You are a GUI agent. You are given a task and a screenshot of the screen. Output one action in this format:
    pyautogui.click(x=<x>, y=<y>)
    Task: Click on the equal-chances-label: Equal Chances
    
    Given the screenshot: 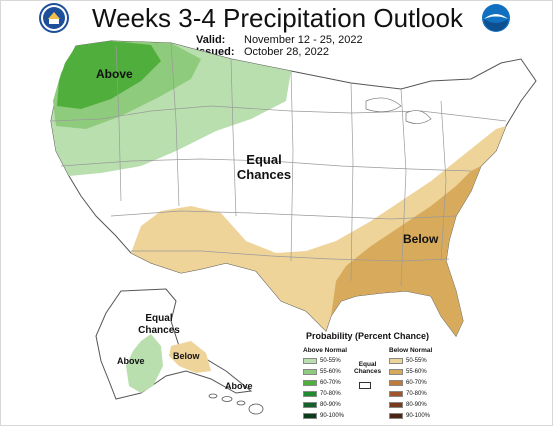 What is the action you would take?
    pyautogui.click(x=264, y=167)
    